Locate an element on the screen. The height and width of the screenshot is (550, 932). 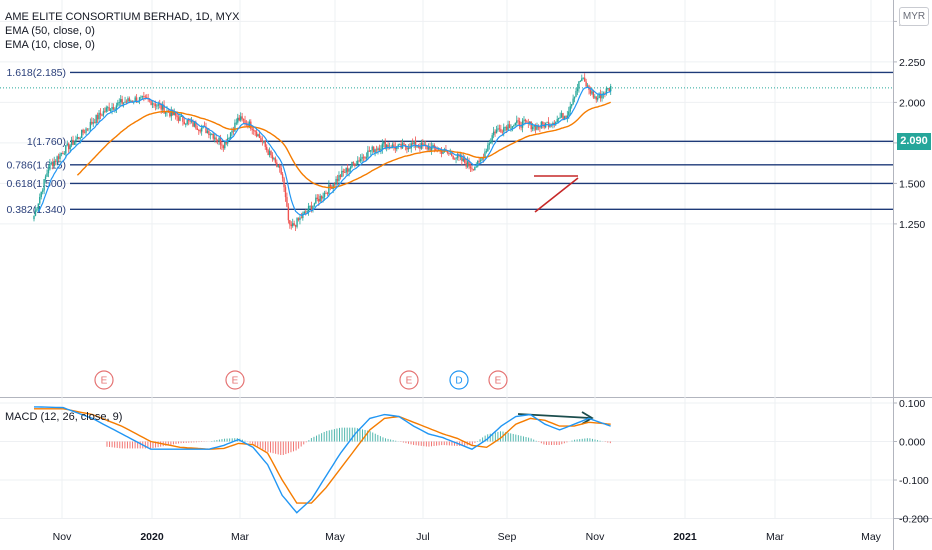
support-line is located at coordinates (556, 195).